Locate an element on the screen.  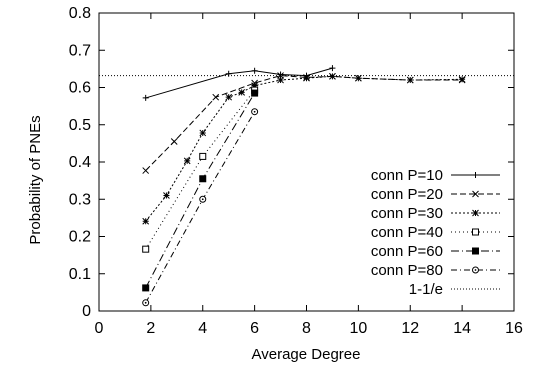
legend-label: 1-1/e is located at coordinates (426, 289).